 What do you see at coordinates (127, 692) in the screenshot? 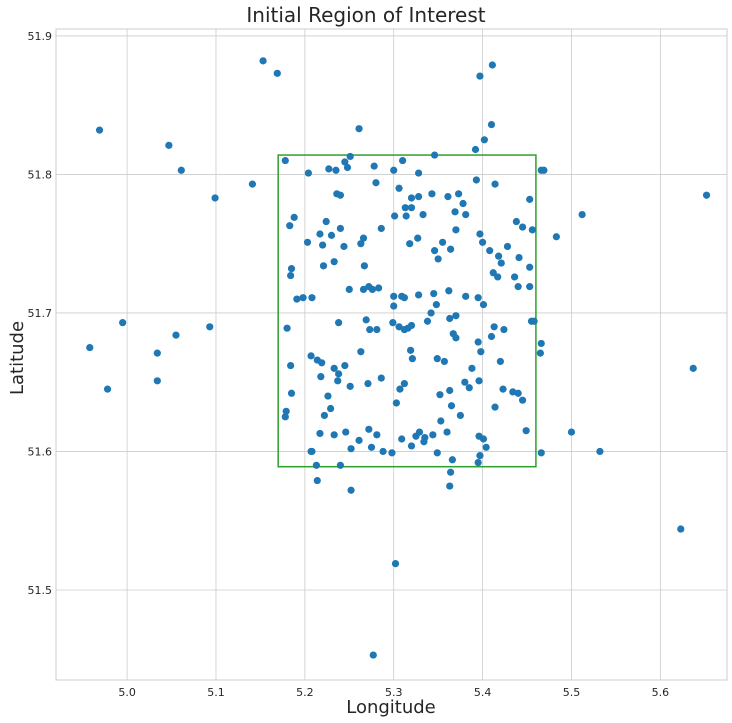
I see `x-tick-label: 5.0` at bounding box center [127, 692].